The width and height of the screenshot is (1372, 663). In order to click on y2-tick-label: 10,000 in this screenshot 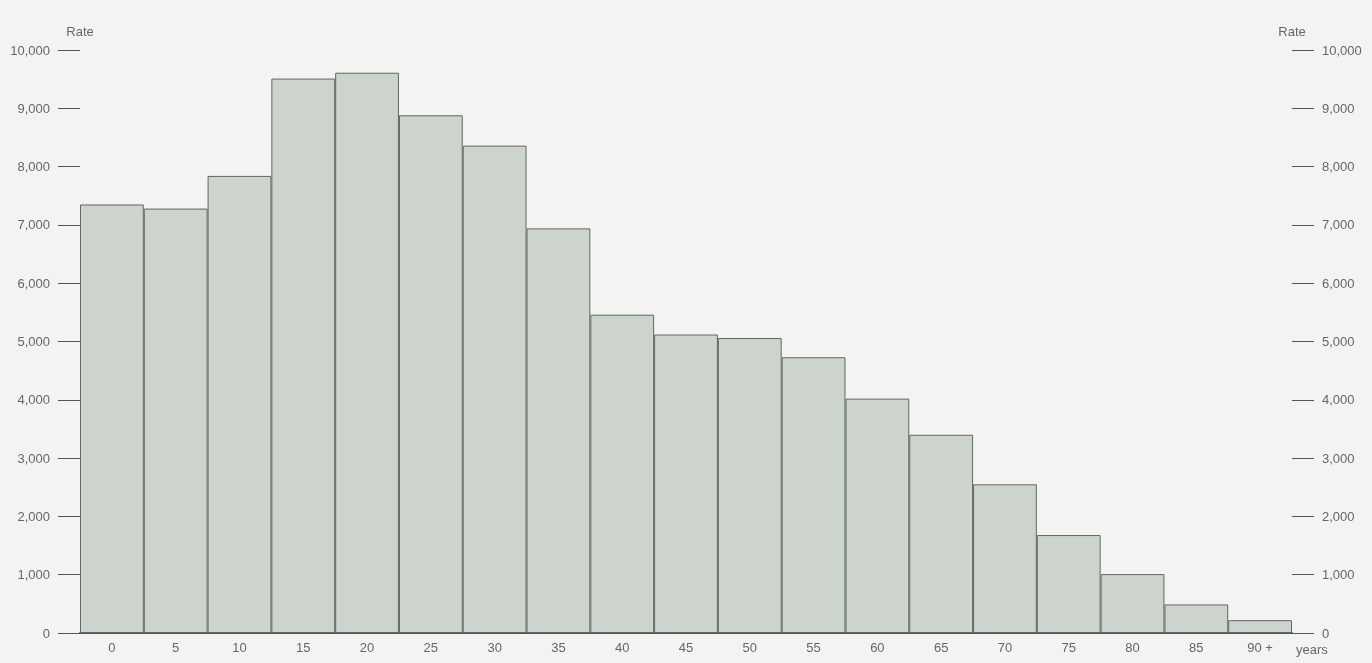, I will do `click(1342, 50)`.